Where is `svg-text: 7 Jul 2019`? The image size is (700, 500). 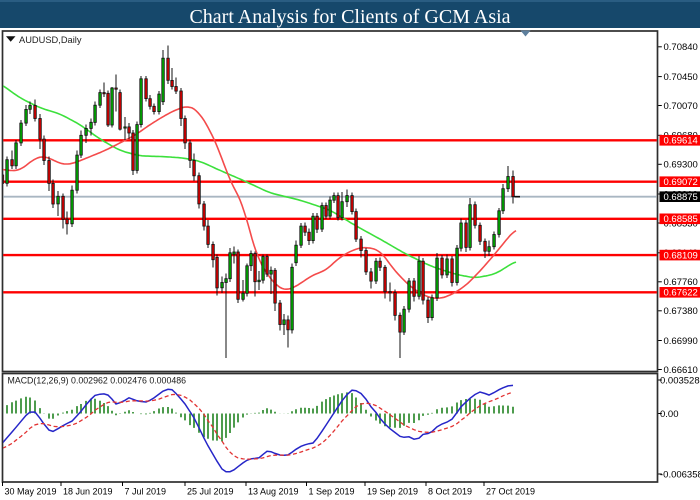 svg-text: 7 Jul 2019 is located at coordinates (146, 492).